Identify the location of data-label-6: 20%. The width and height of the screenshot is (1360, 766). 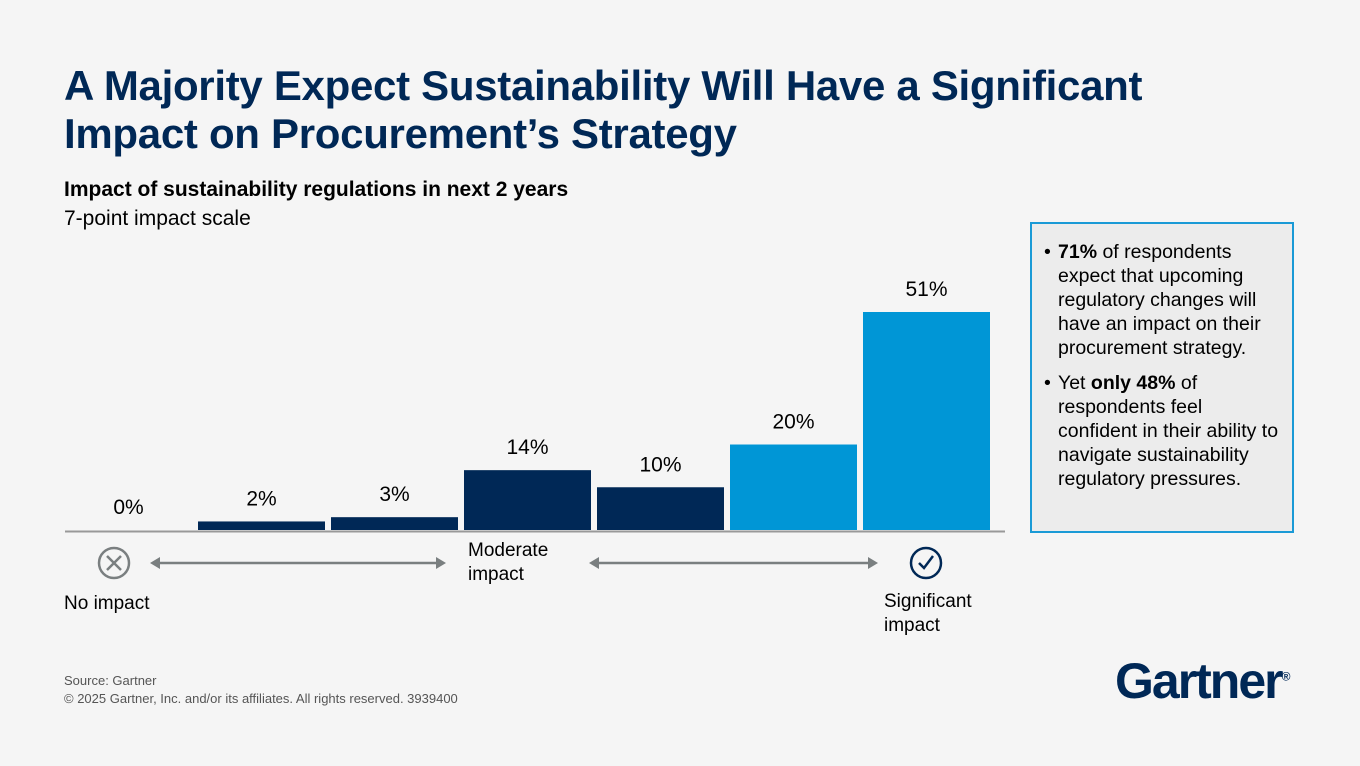
(793, 422).